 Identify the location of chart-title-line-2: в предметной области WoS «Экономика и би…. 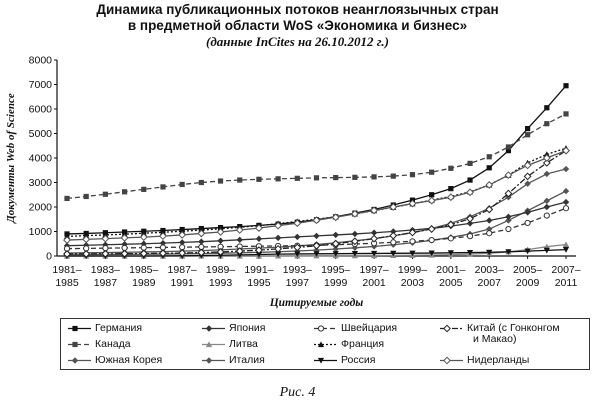
(297, 25).